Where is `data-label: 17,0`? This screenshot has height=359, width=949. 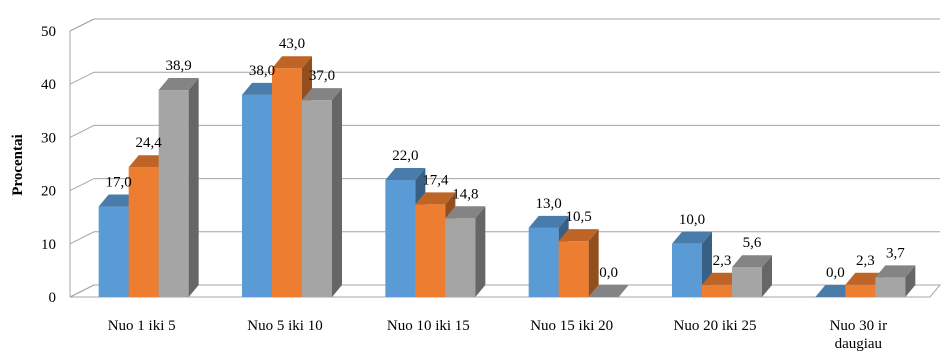
data-label: 17,0 is located at coordinates (119, 183).